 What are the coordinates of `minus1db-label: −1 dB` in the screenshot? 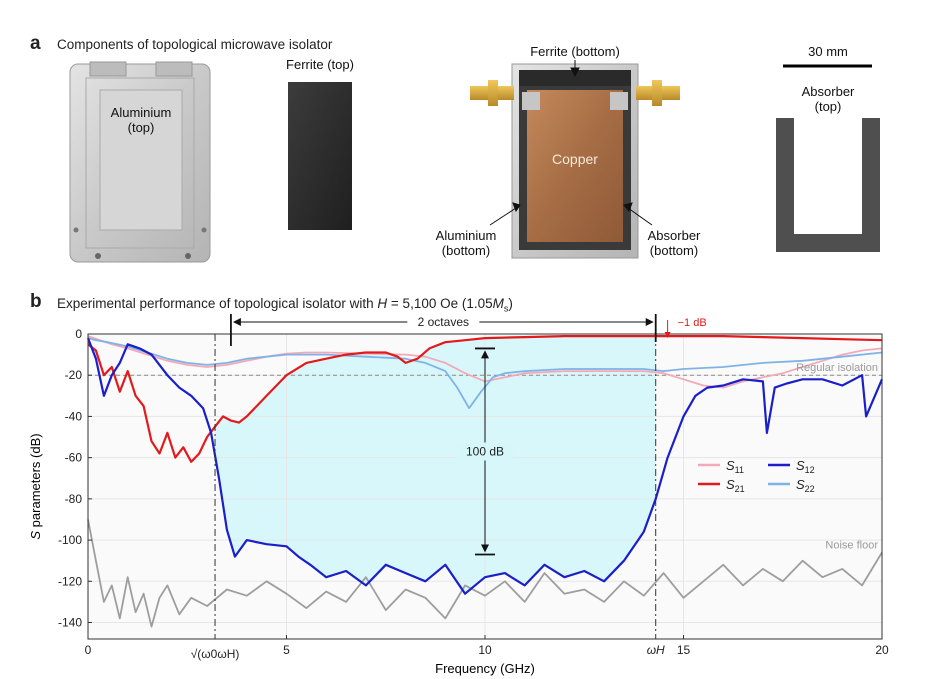 It's located at (692, 323).